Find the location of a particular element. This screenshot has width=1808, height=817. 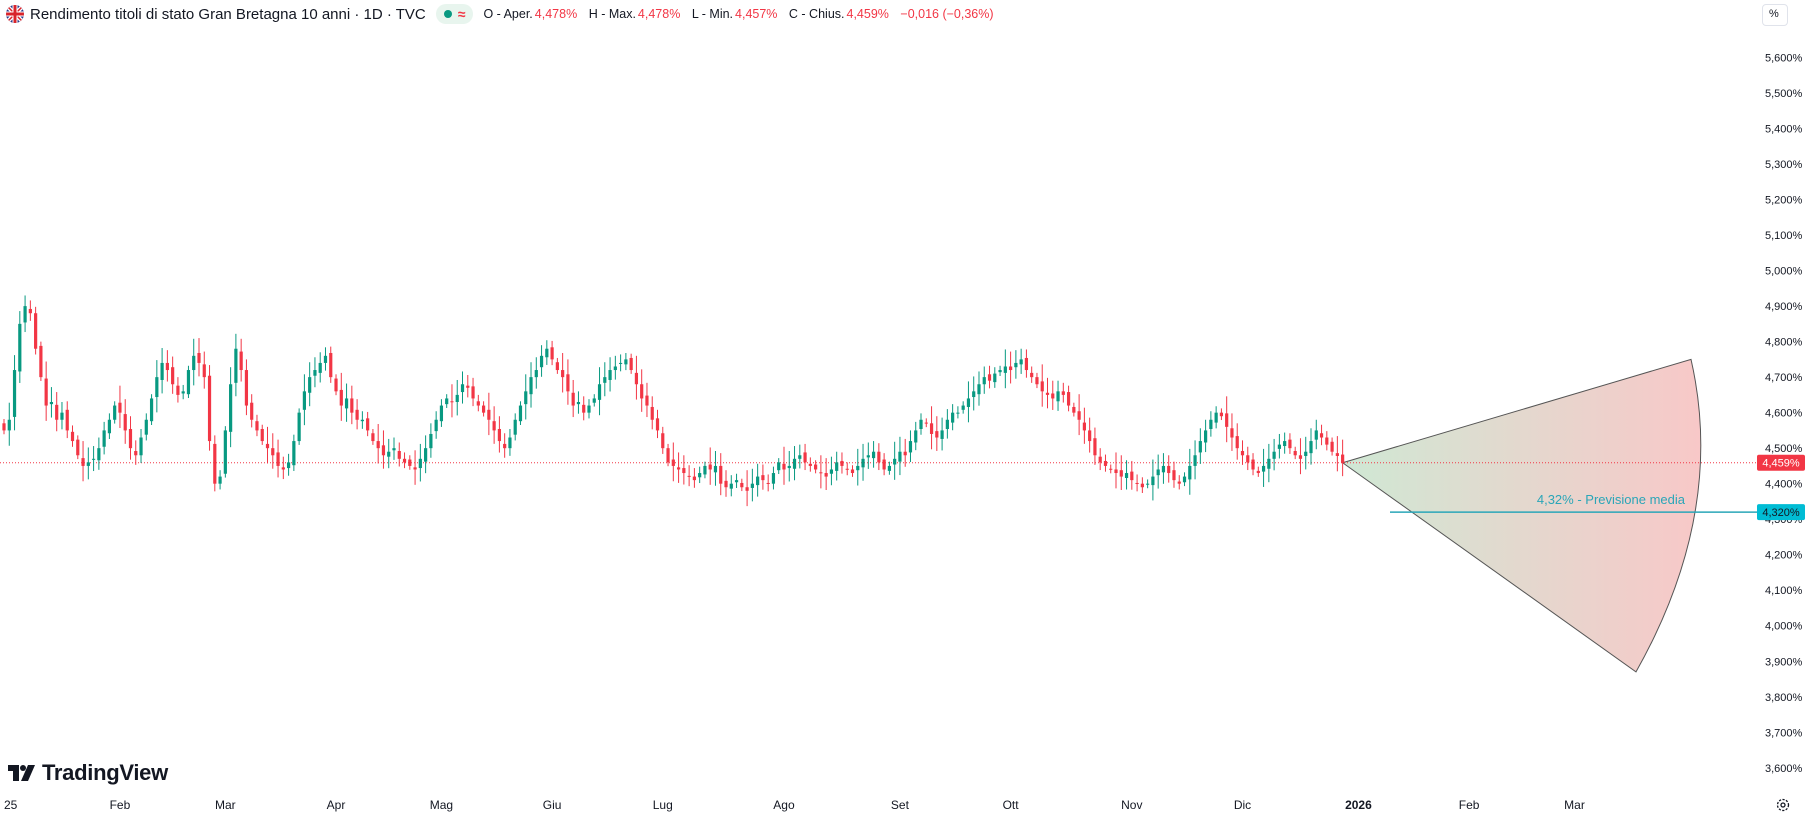

market-open-dot-icon is located at coordinates (447, 14).